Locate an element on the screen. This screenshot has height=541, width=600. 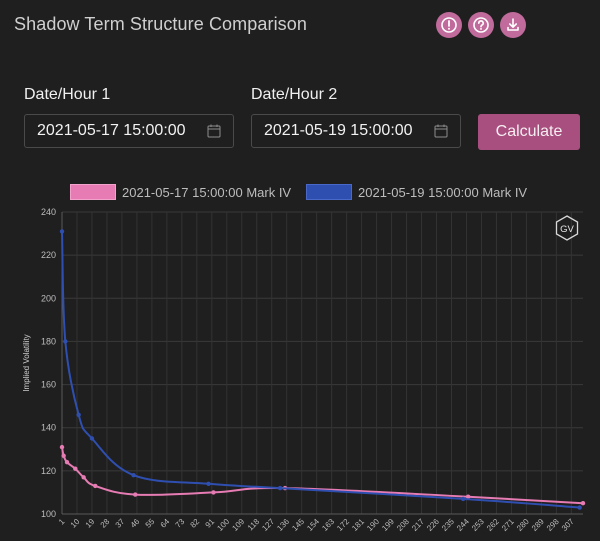
legend-item-series-1: 2021-05-17 15:00:00 Mark IV is located at coordinates (180, 192).